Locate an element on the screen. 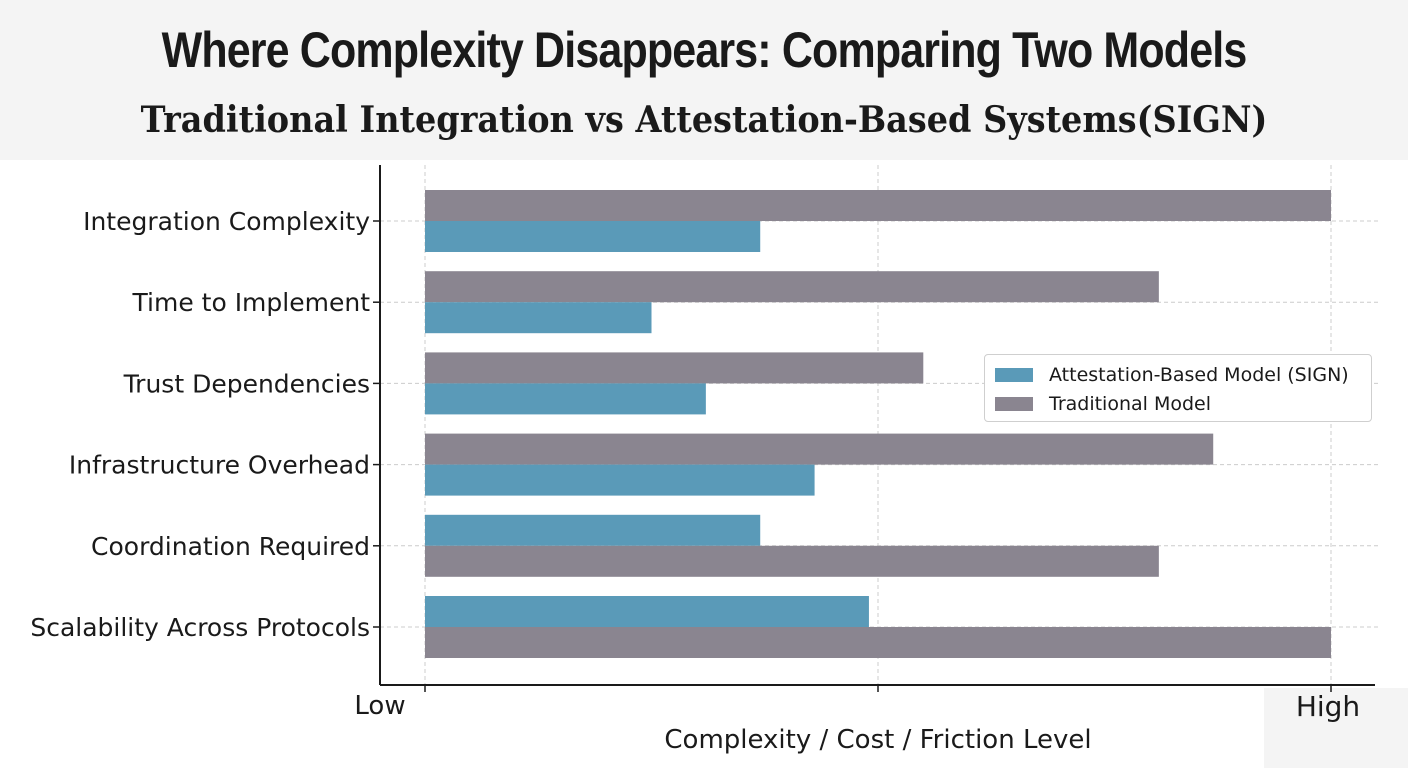  legend-entry-traditional: Traditional Model is located at coordinates (1103, 404).